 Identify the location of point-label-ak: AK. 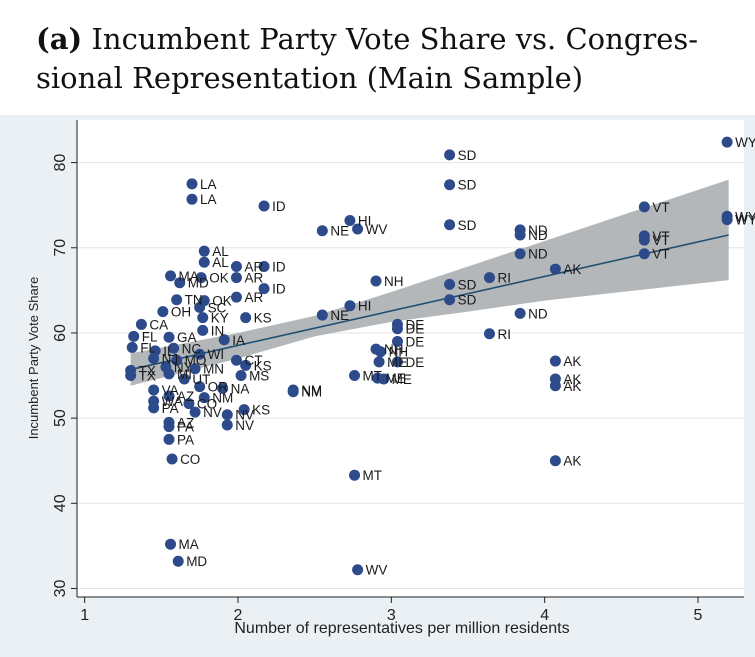
(572, 269).